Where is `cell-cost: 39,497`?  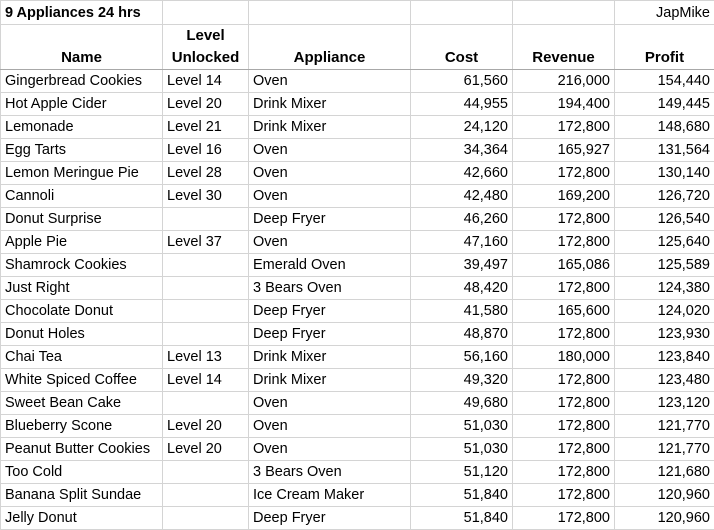 cell-cost: 39,497 is located at coordinates (461, 265).